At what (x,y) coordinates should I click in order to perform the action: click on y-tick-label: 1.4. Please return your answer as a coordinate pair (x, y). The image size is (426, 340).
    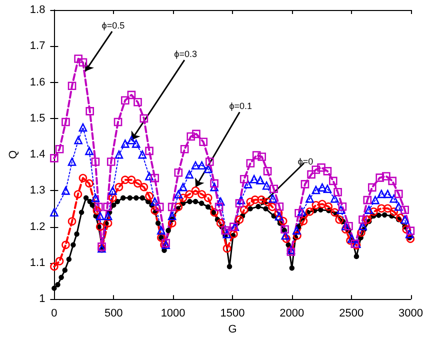
    Looking at the image, I should click on (38, 154).